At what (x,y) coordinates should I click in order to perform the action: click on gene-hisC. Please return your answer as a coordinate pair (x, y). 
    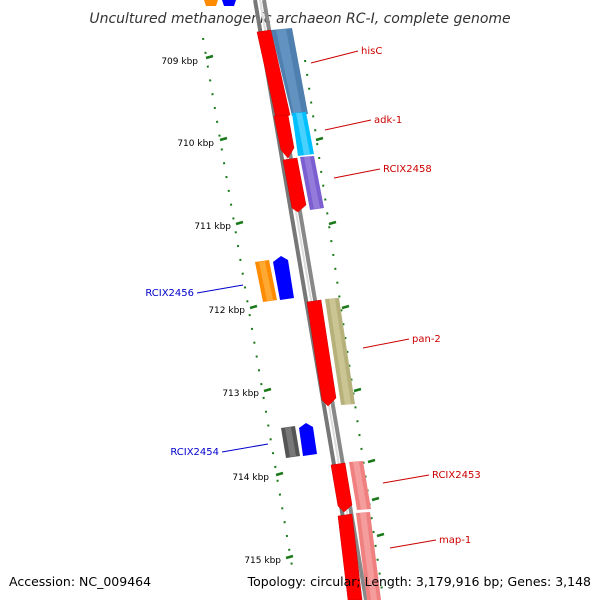
    Looking at the image, I should click on (282, 73).